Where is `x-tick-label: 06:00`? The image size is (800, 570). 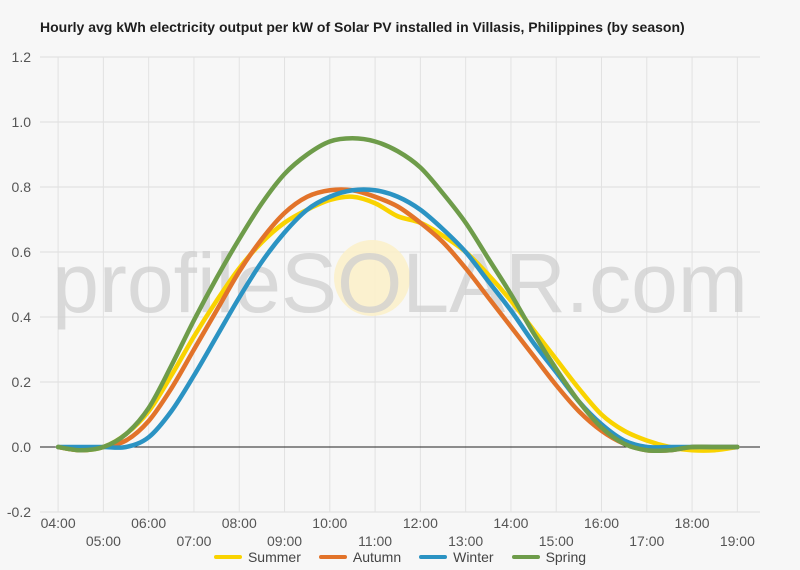 x-tick-label: 06:00 is located at coordinates (148, 523).